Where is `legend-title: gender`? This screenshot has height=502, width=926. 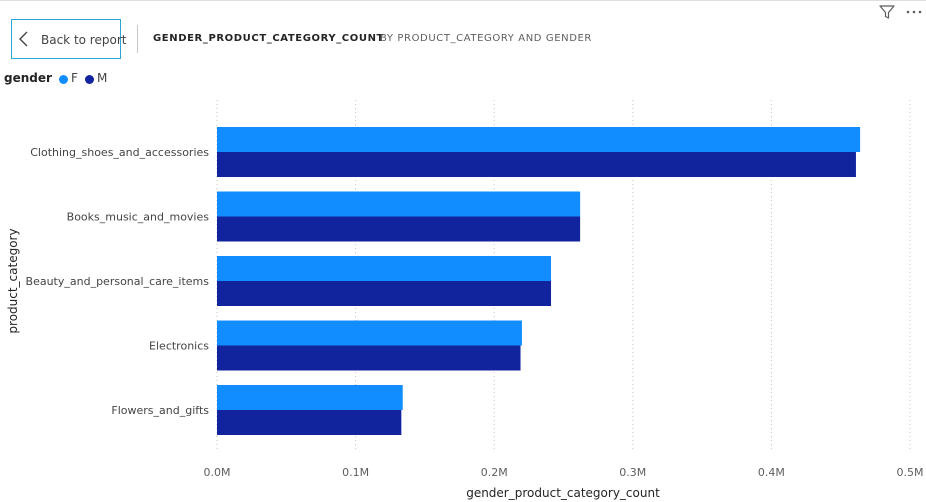 legend-title: gender is located at coordinates (28, 78).